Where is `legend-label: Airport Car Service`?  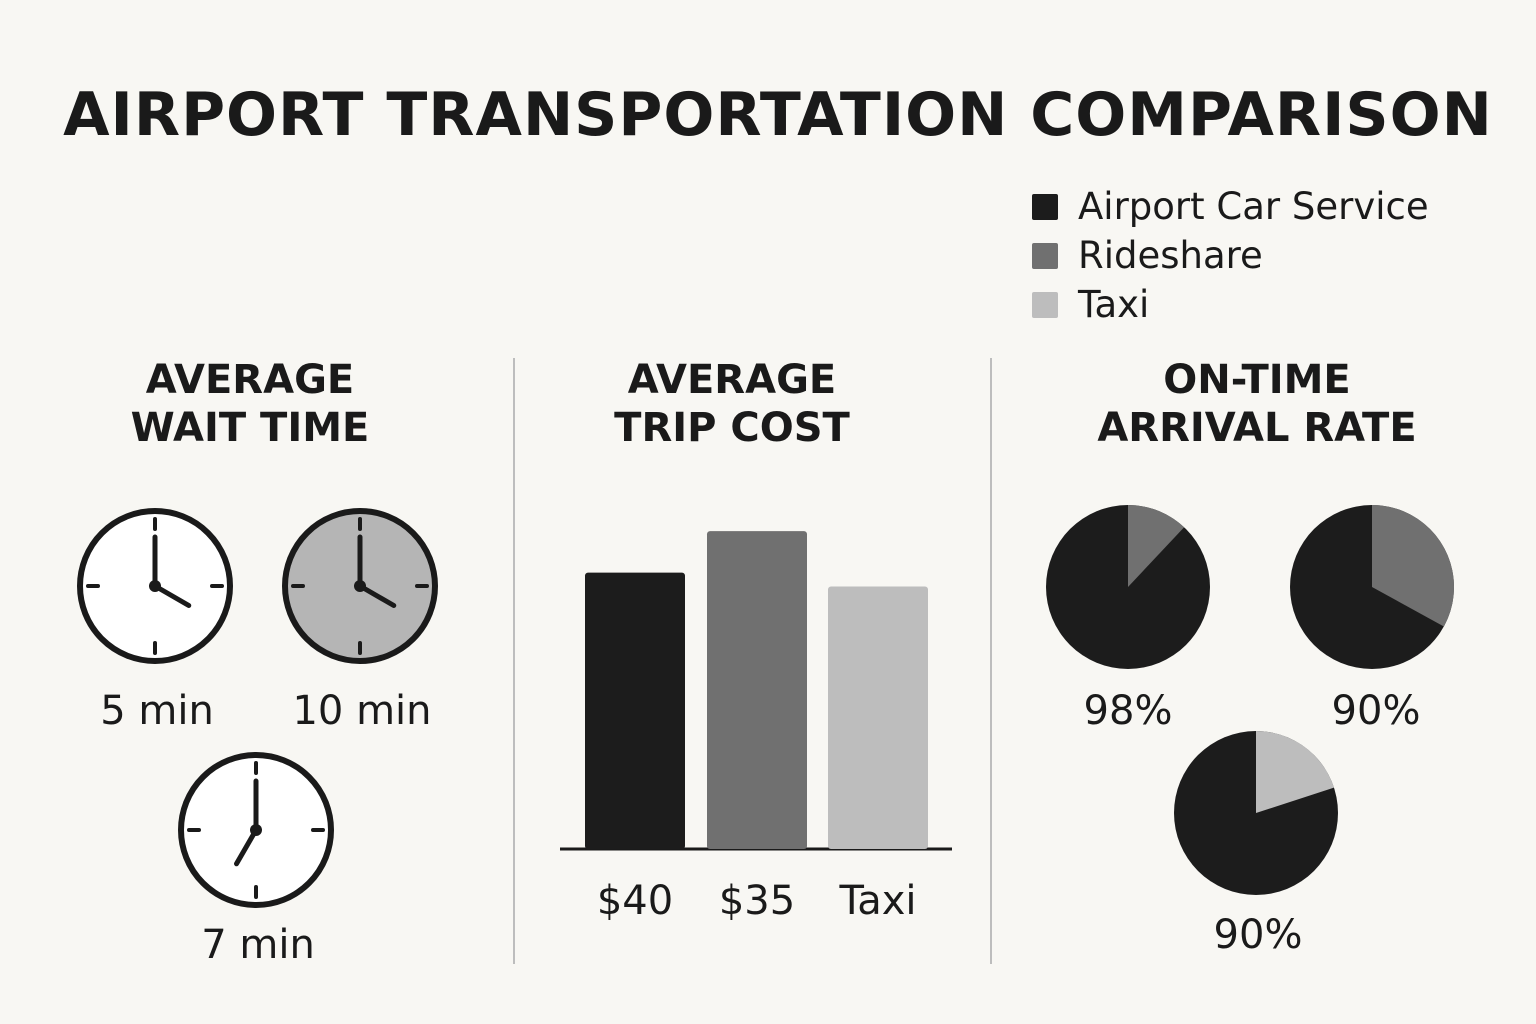
legend-label: Airport Car Service is located at coordinates (1253, 206).